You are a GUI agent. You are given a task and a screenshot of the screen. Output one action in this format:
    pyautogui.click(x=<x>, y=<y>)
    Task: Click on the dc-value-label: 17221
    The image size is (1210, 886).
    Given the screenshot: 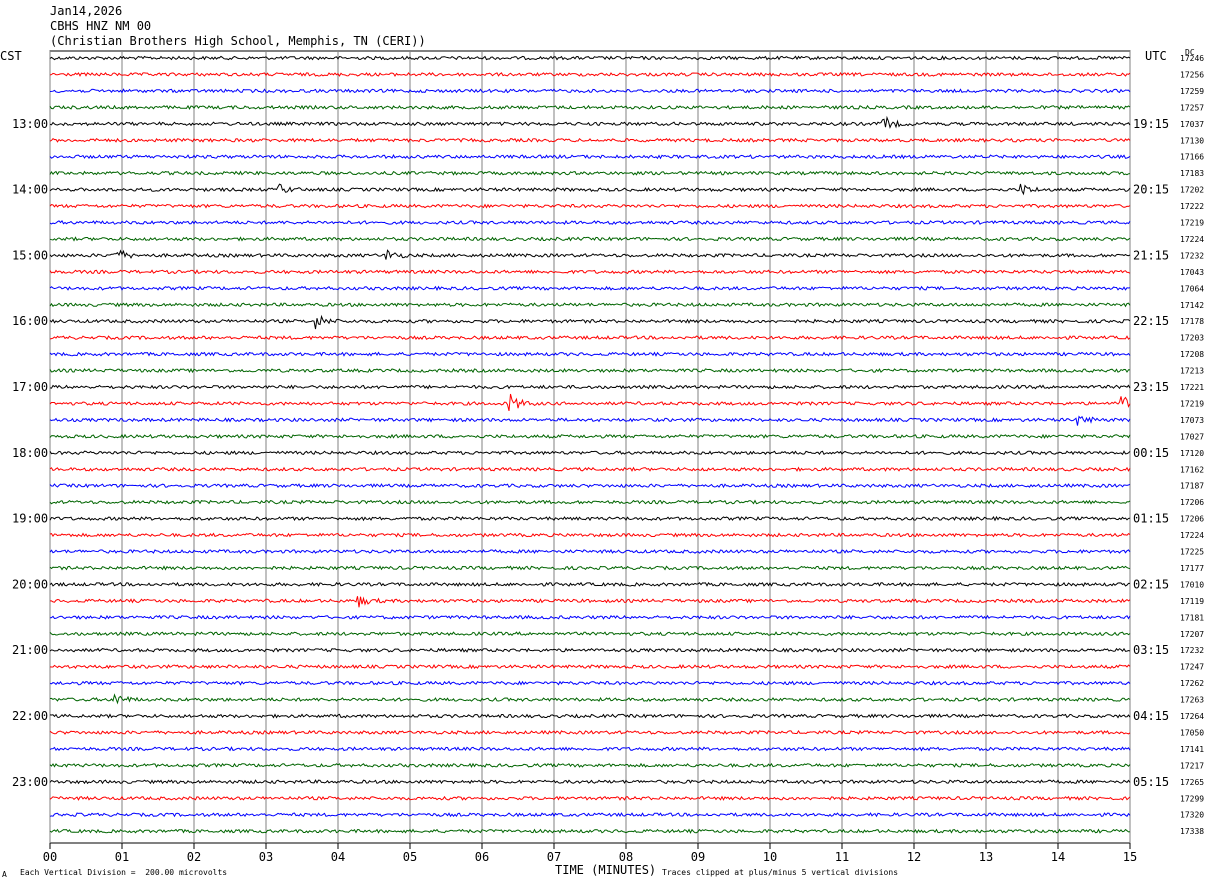 What is the action you would take?
    pyautogui.click(x=1192, y=387)
    